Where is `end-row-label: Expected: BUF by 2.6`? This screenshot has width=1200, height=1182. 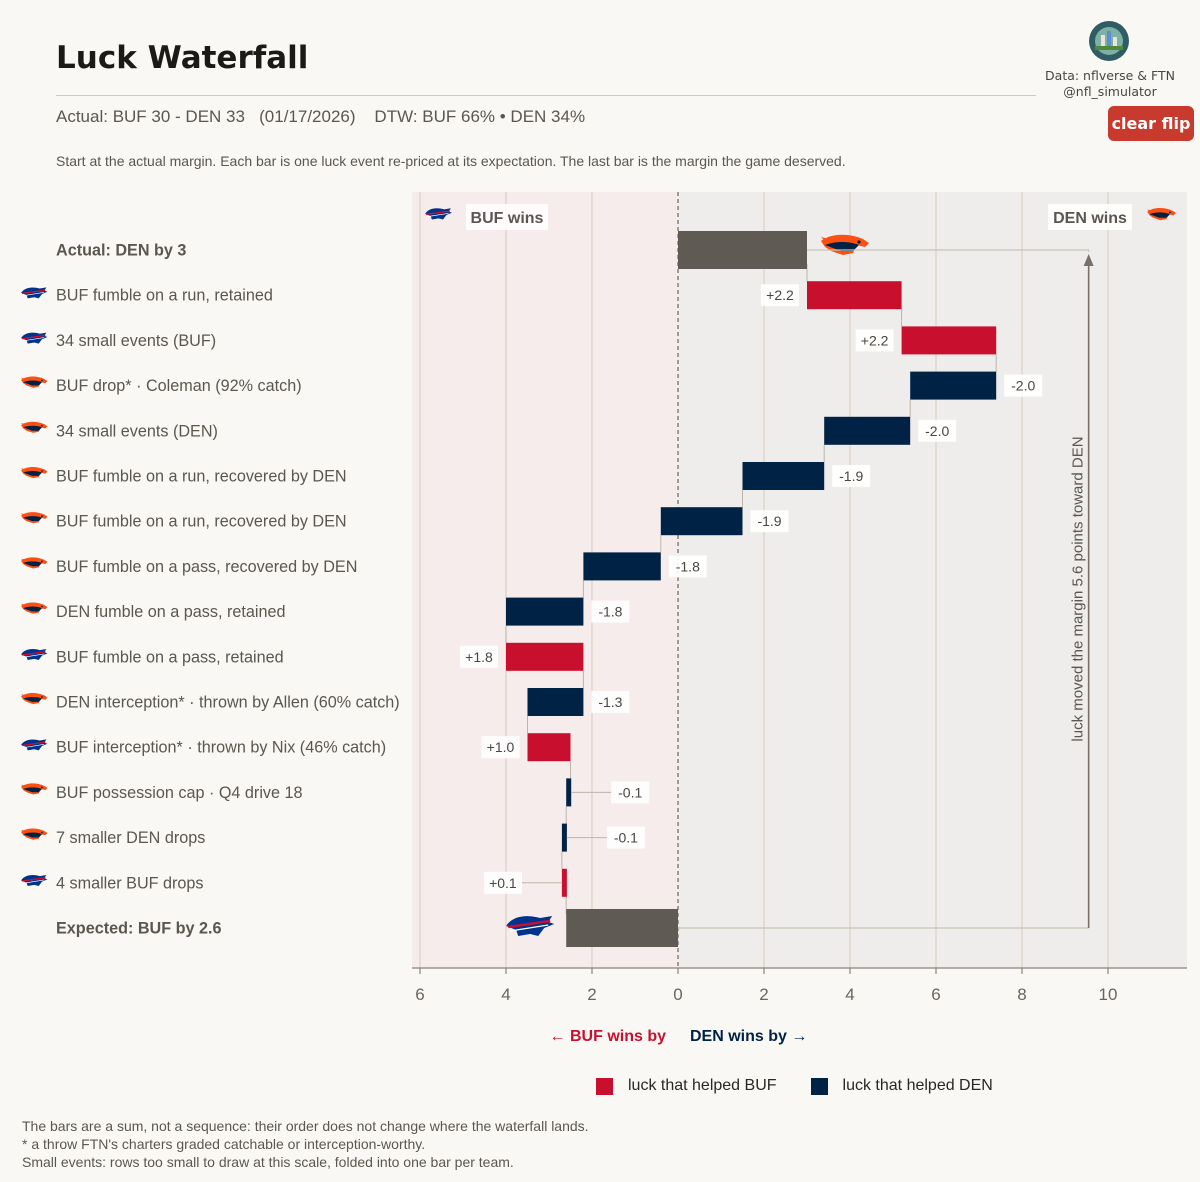 end-row-label: Expected: BUF by 2.6 is located at coordinates (139, 929).